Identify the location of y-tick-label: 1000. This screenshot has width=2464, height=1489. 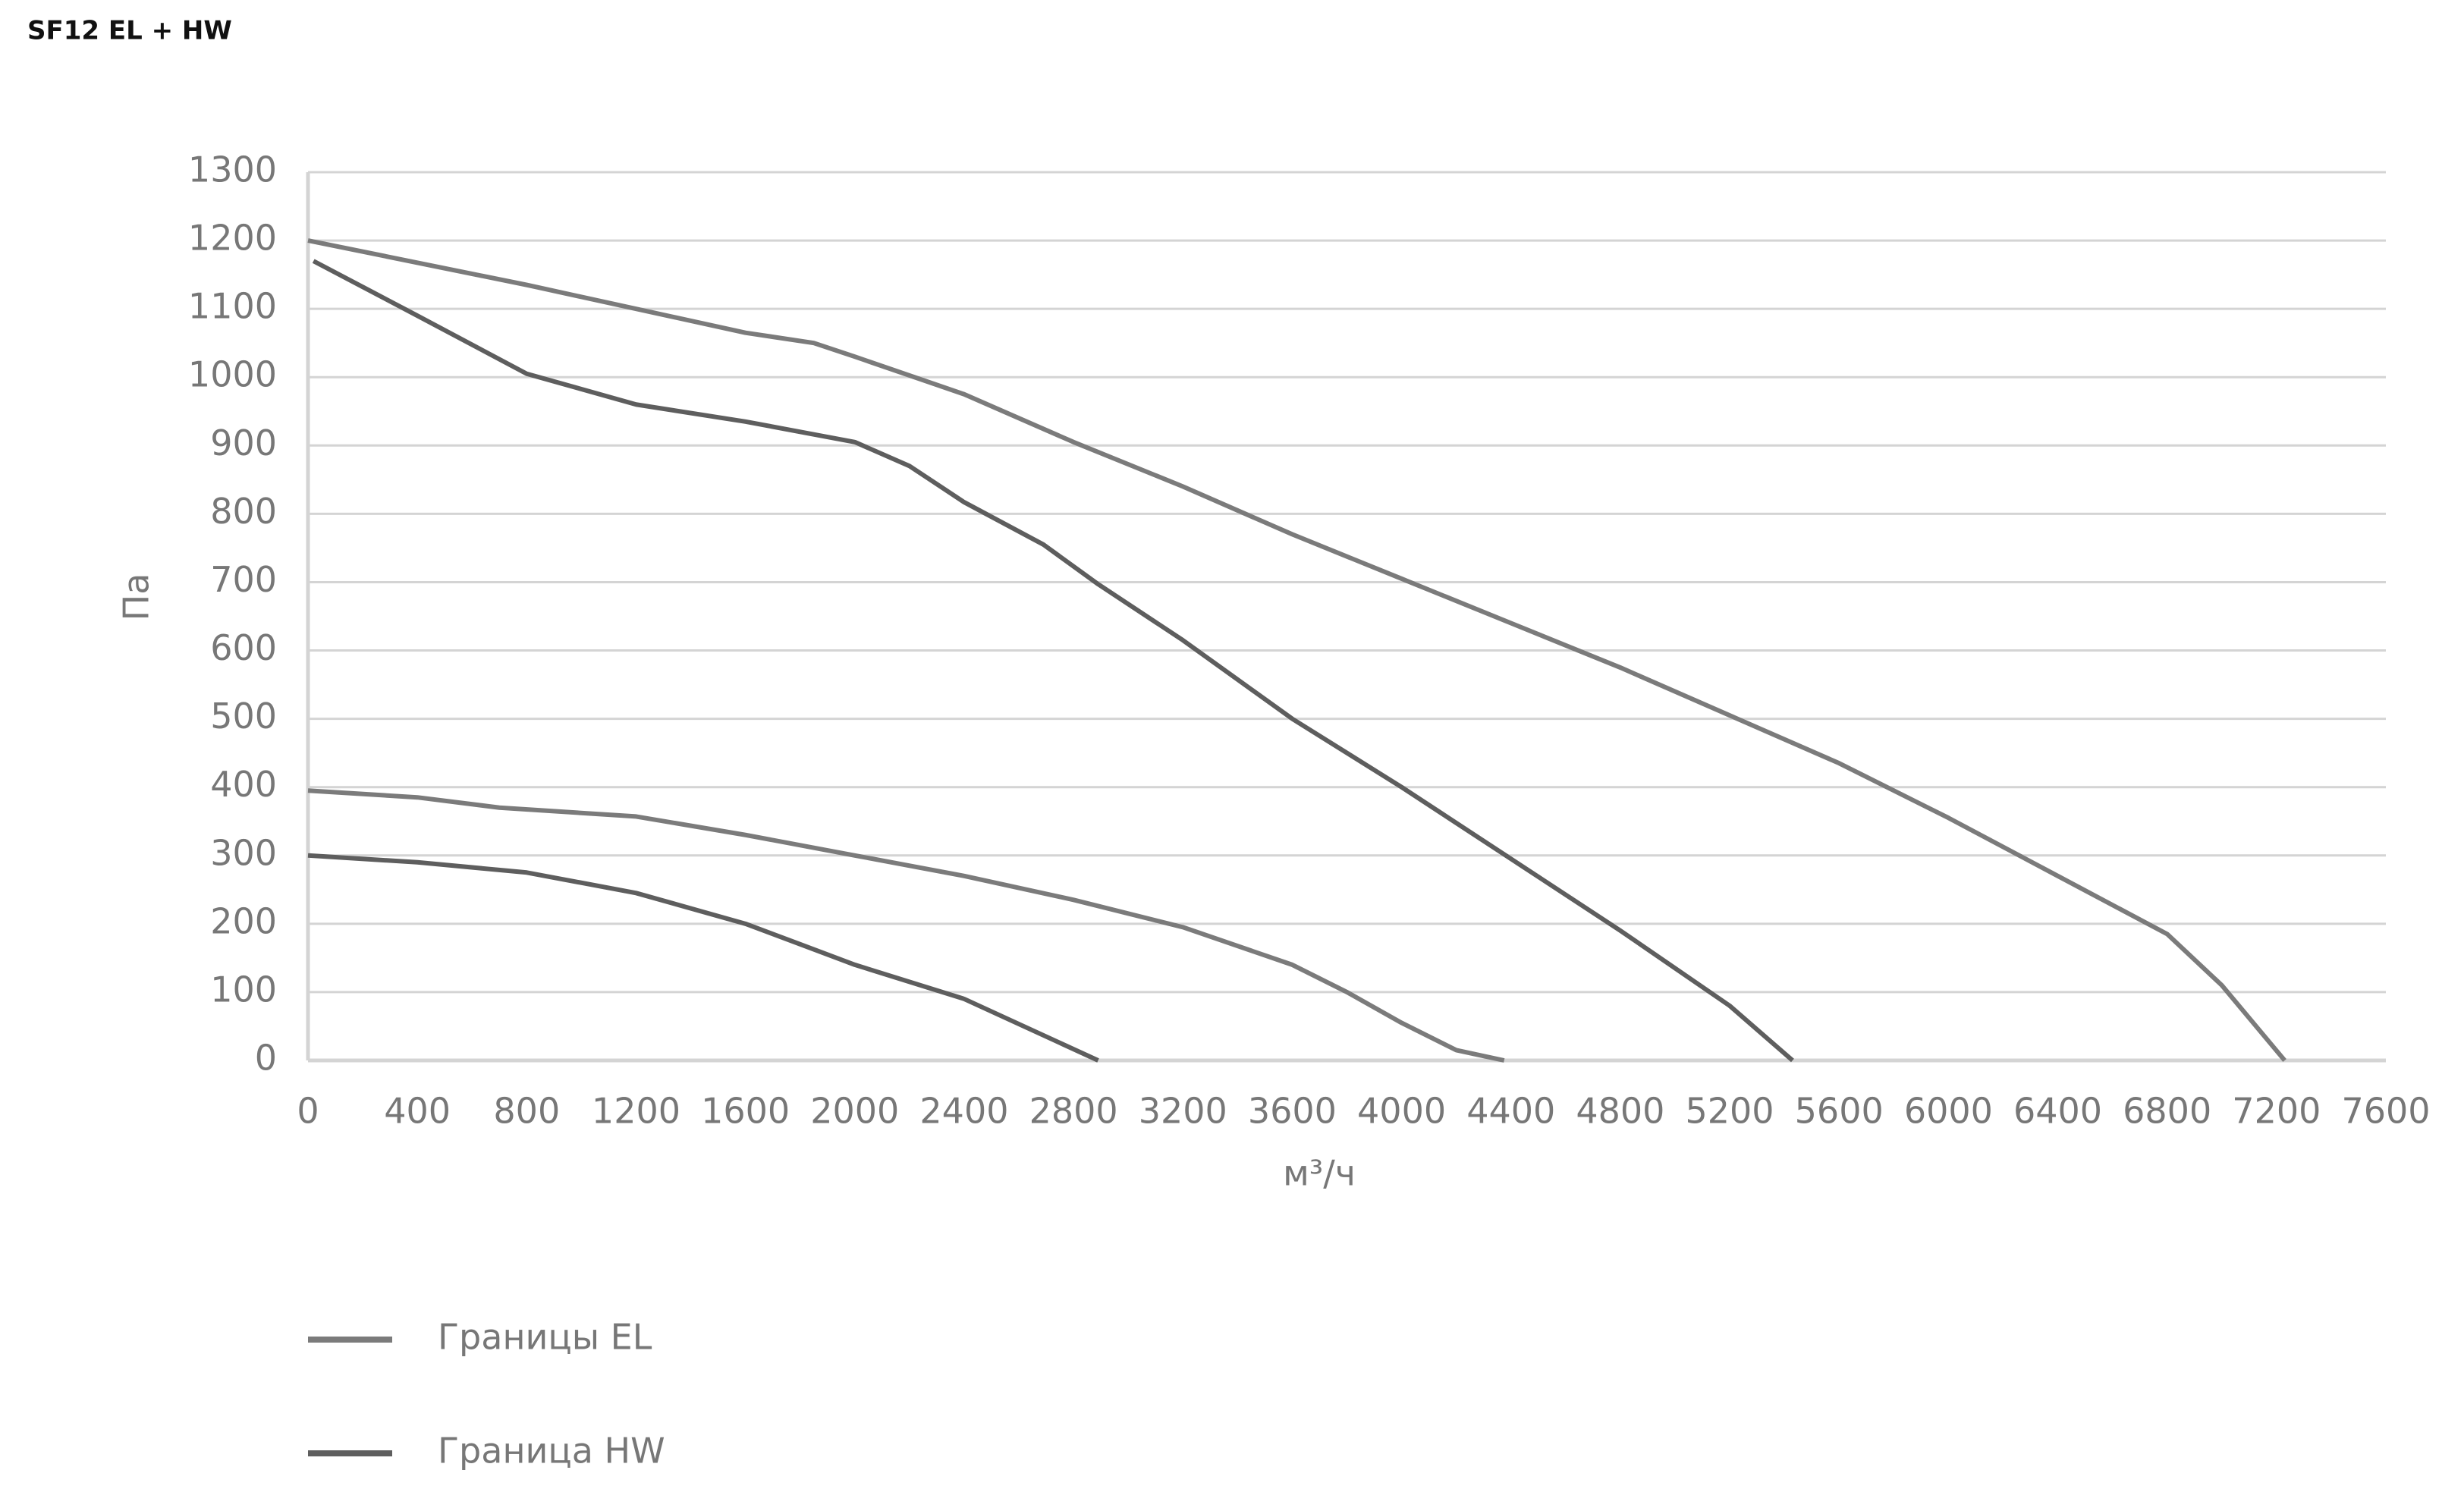
(232, 374).